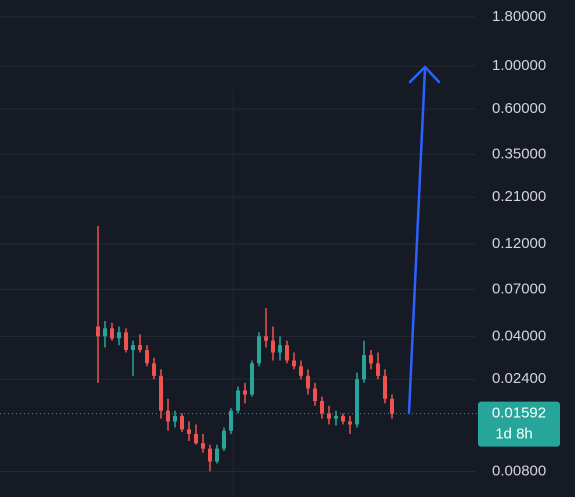 The height and width of the screenshot is (497, 575). I want to click on y-tick-label: 0.04000, so click(519, 335).